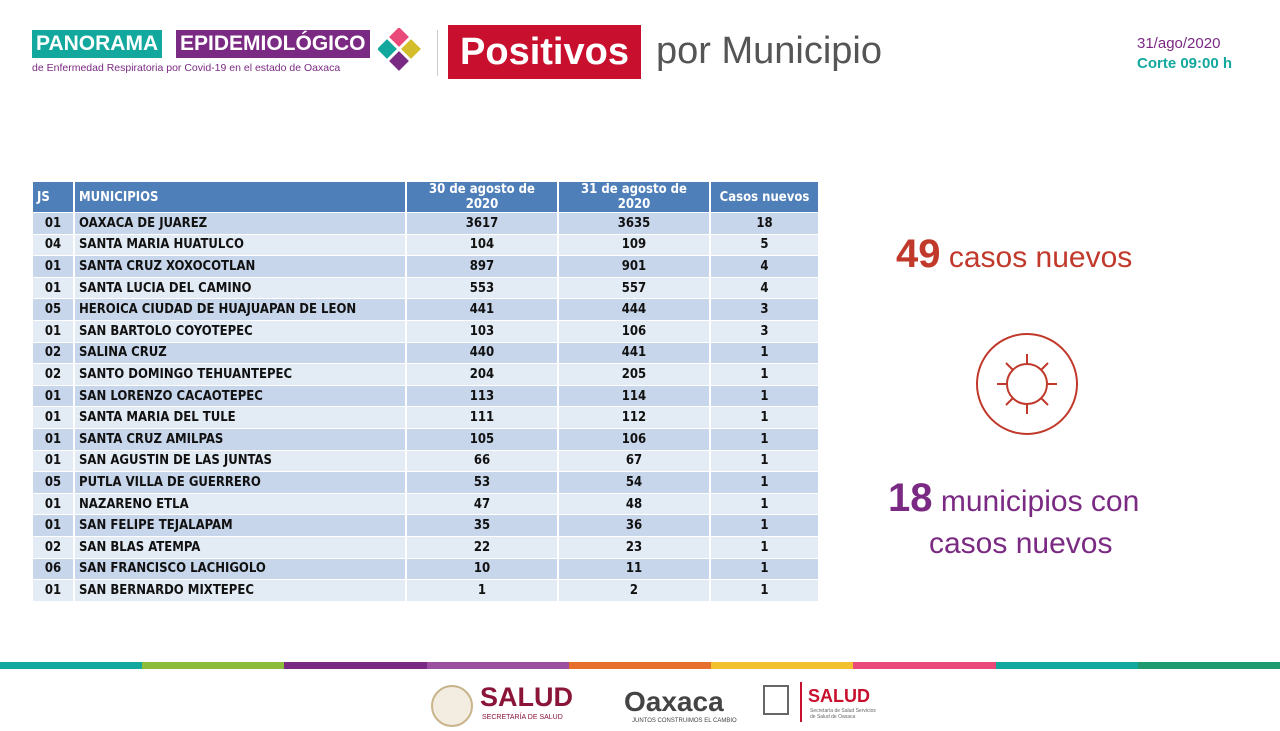  What do you see at coordinates (1179, 43) in the screenshot?
I see `date: 31/ago/2020` at bounding box center [1179, 43].